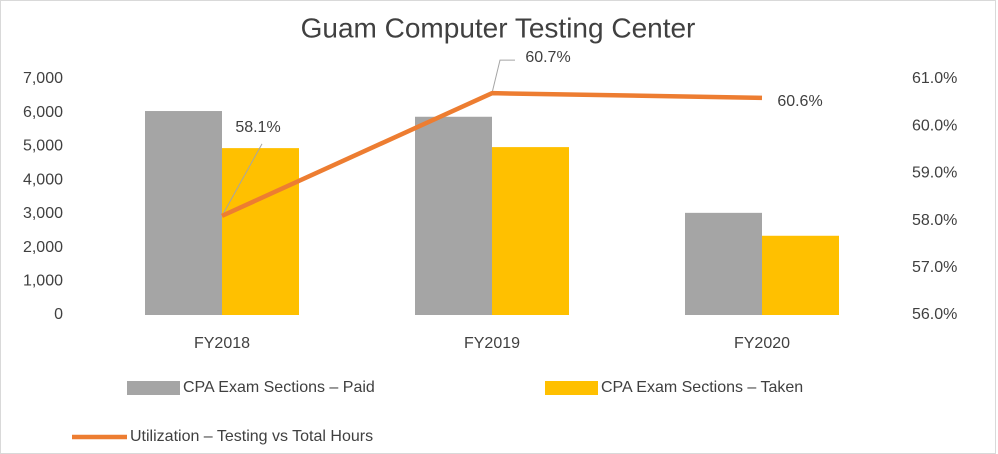 Image resolution: width=998 pixels, height=454 pixels. Describe the element at coordinates (934, 267) in the screenshot. I see `y2-tick-label: 57.0%` at that location.